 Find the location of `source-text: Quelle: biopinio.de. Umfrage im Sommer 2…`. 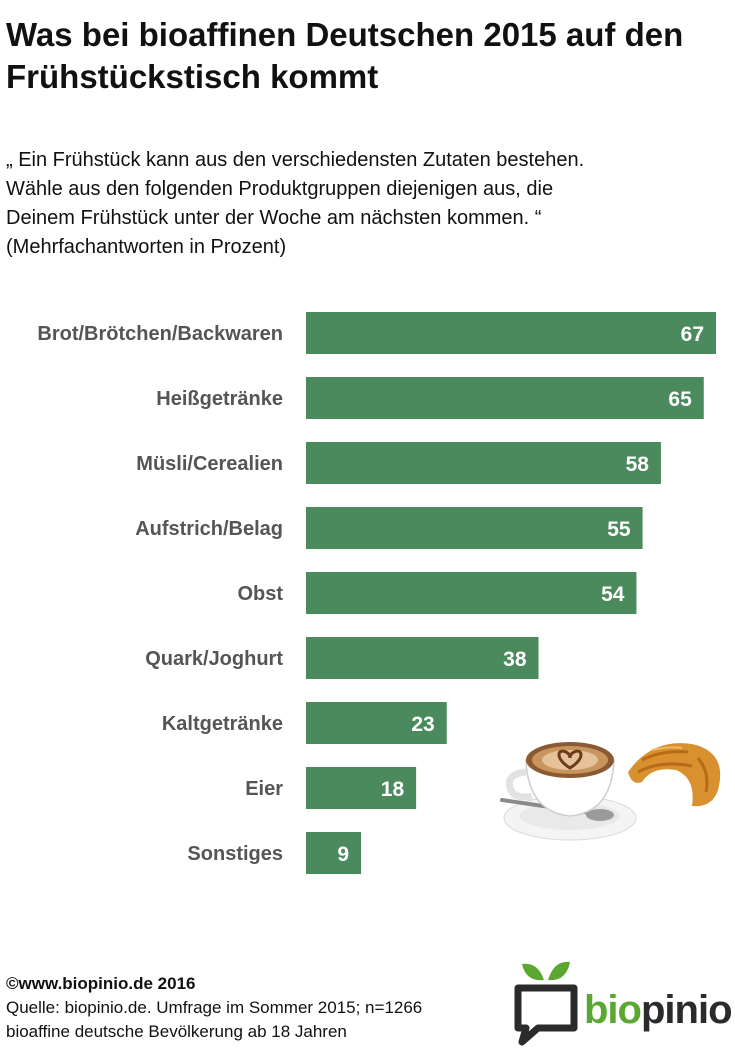

source-text: Quelle: biopinio.de. Umfrage im Sommer 2… is located at coordinates (214, 1007).